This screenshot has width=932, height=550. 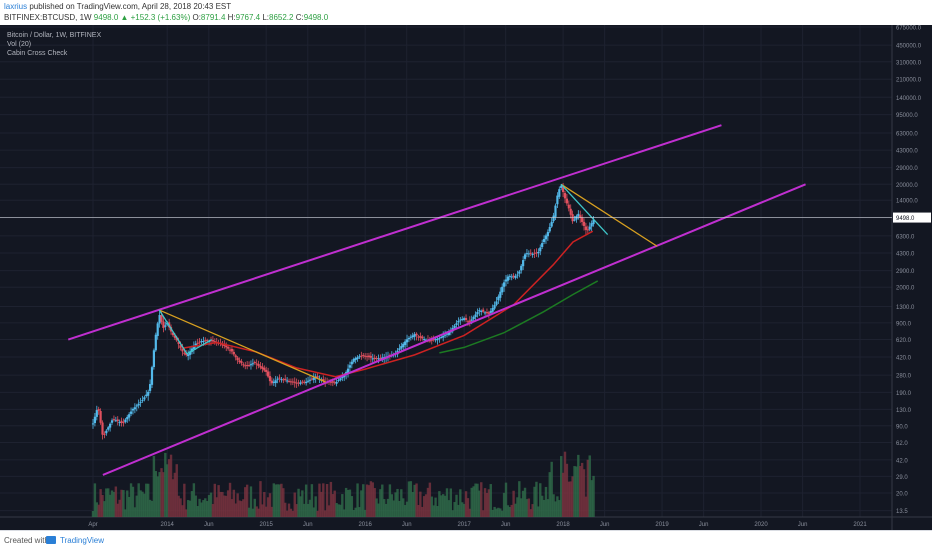 I want to click on price-tick-label: 29.0, so click(x=902, y=478).